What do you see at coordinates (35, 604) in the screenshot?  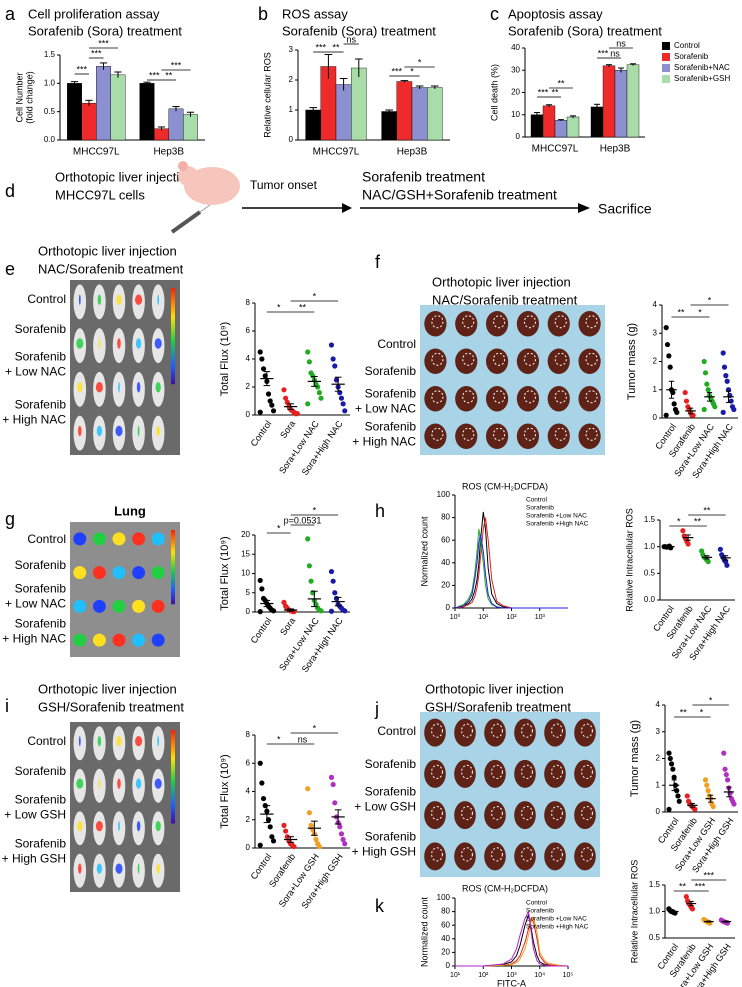 I see `row-label: + Low NAC` at bounding box center [35, 604].